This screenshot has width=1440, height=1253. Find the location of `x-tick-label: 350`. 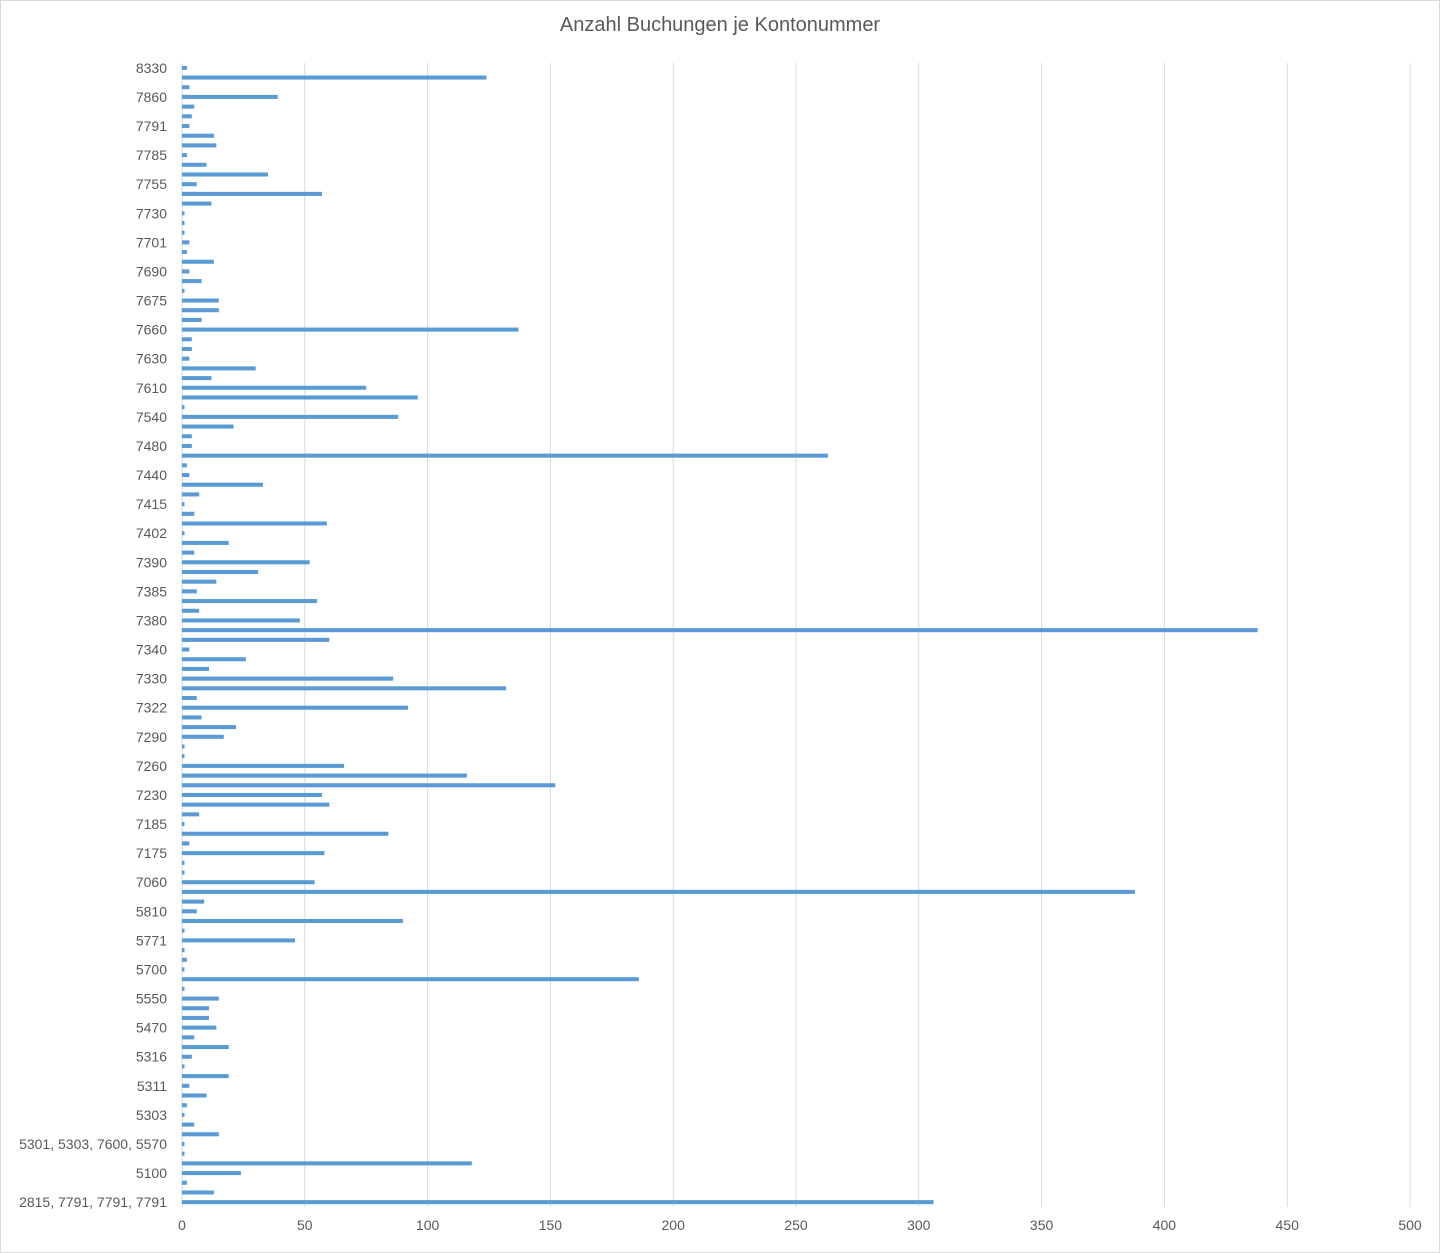

x-tick-label: 350 is located at coordinates (1042, 1225).